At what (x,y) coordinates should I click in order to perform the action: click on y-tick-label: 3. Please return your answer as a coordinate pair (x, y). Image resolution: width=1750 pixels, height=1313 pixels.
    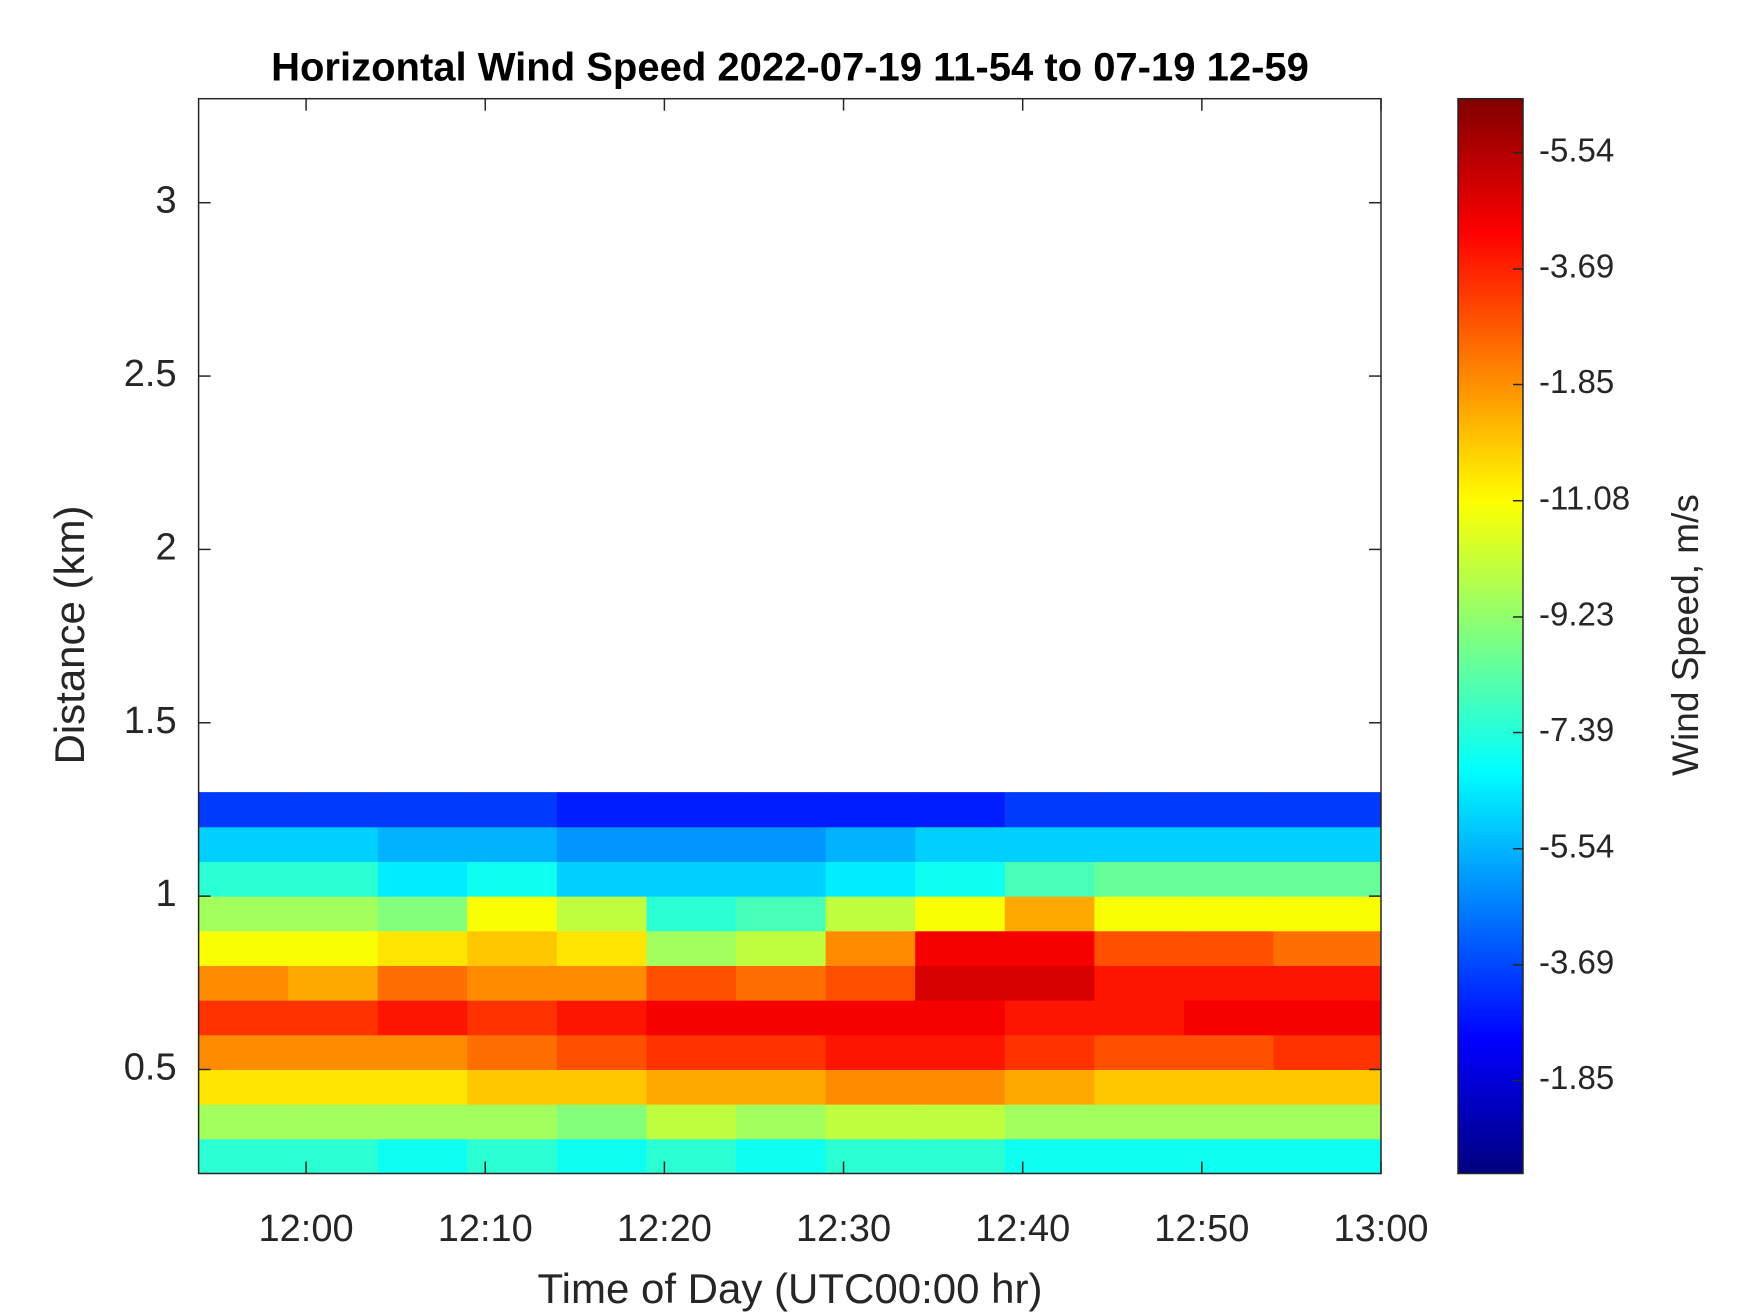
    Looking at the image, I should click on (165, 201).